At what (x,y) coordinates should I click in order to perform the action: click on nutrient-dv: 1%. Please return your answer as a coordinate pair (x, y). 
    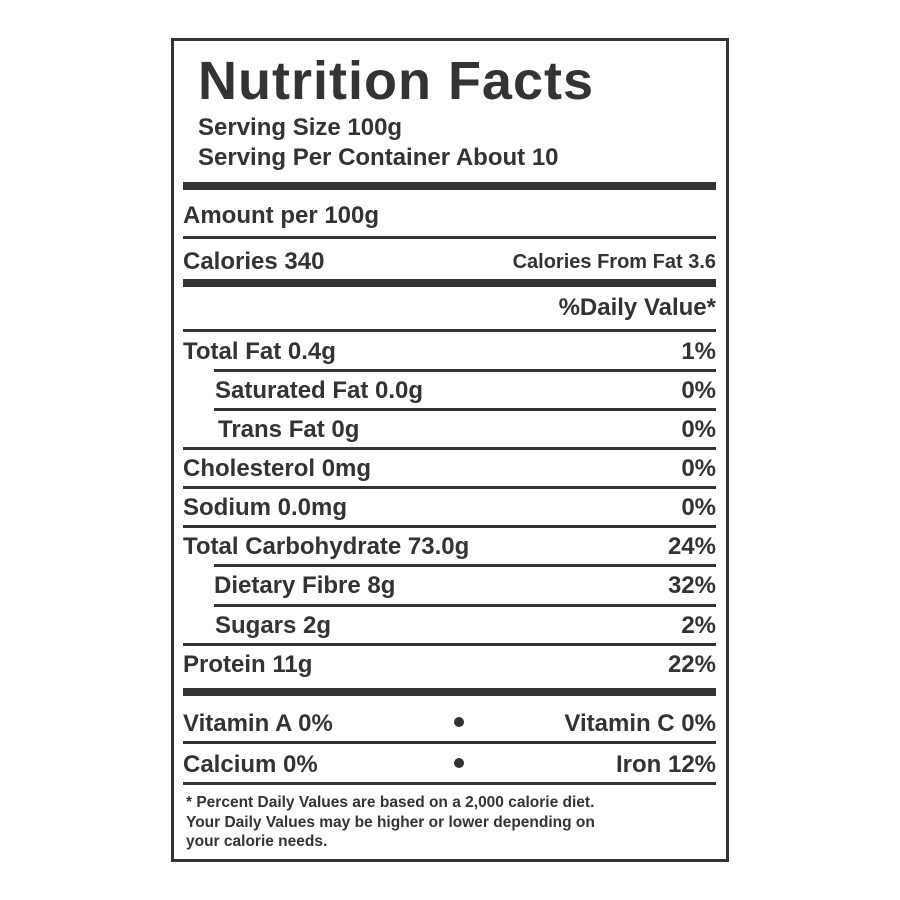
    Looking at the image, I should click on (698, 351).